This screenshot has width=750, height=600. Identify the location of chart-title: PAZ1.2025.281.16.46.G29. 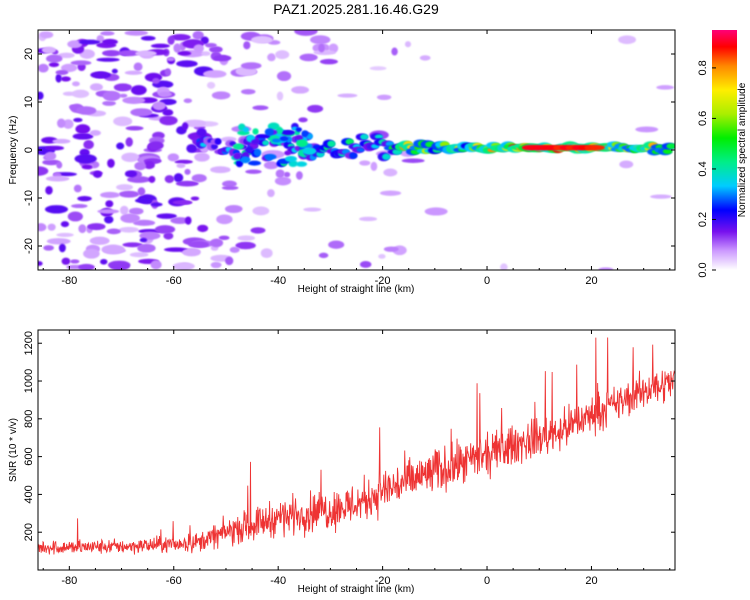
(356, 9).